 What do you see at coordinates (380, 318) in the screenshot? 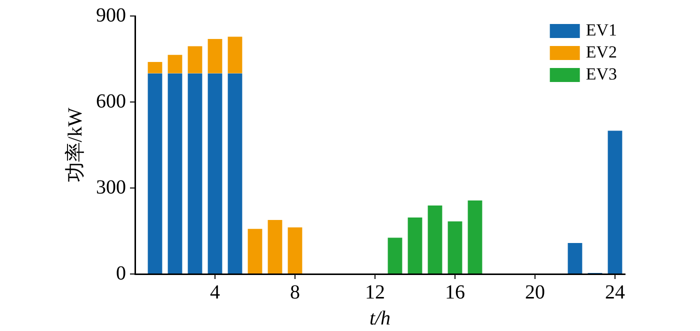
I see `x-axis-title: t/h` at bounding box center [380, 318].